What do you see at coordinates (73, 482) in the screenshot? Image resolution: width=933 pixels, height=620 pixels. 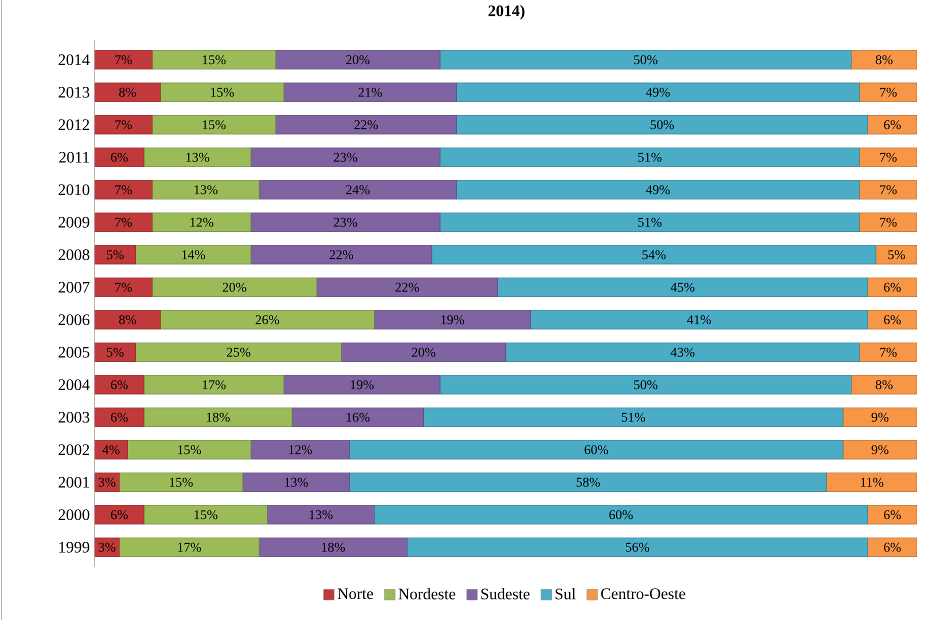 I see `y-tick-label: 2001` at bounding box center [73, 482].